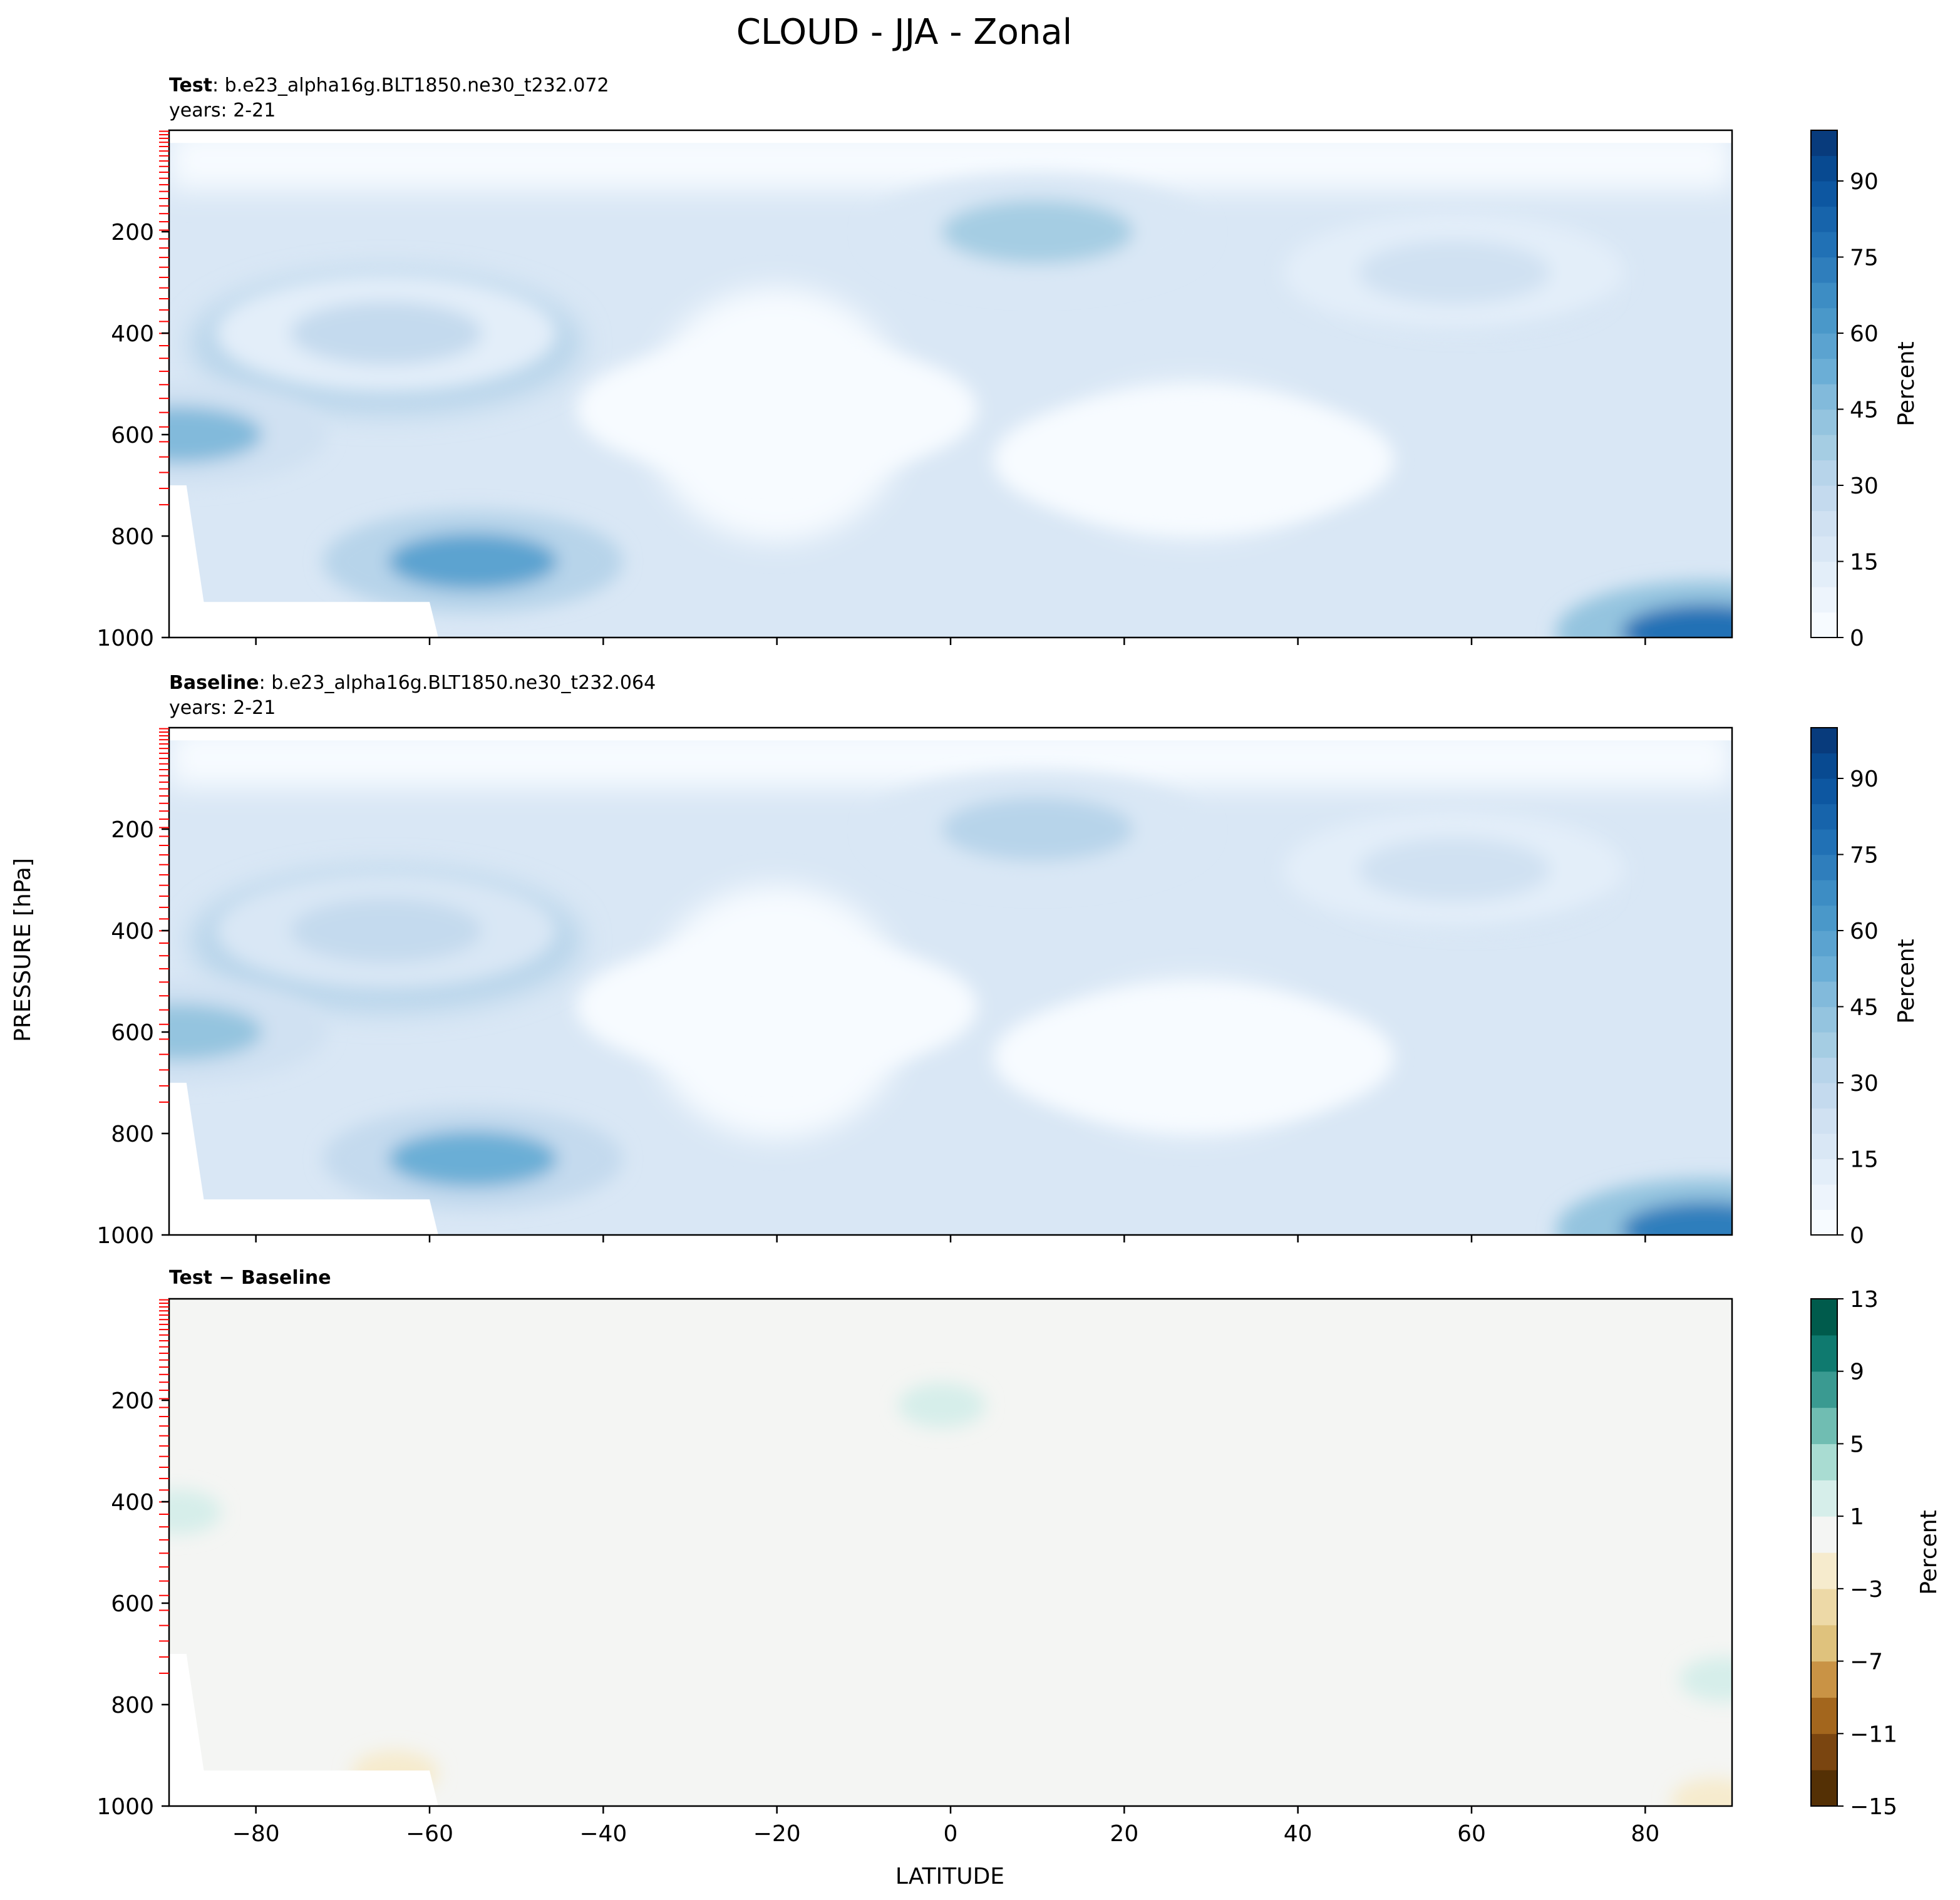 This screenshot has height=1900, width=1960. What do you see at coordinates (1298, 1834) in the screenshot?
I see `x-tick-label: 40` at bounding box center [1298, 1834].